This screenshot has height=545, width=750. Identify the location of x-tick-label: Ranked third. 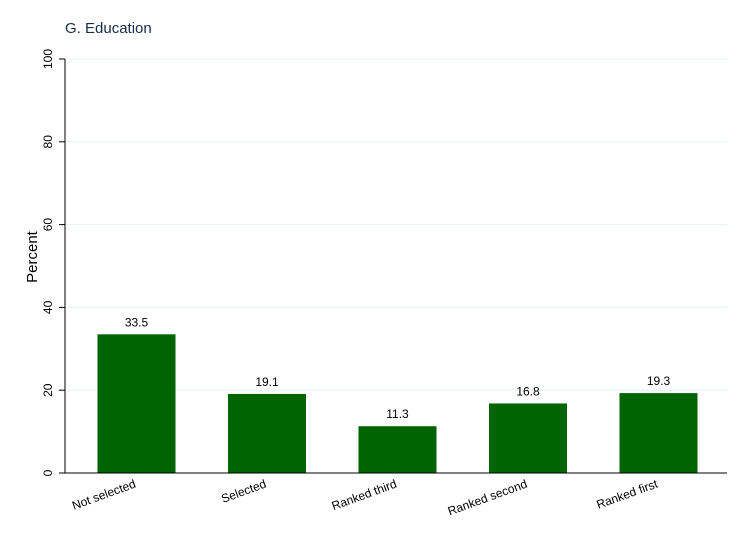
(364, 495).